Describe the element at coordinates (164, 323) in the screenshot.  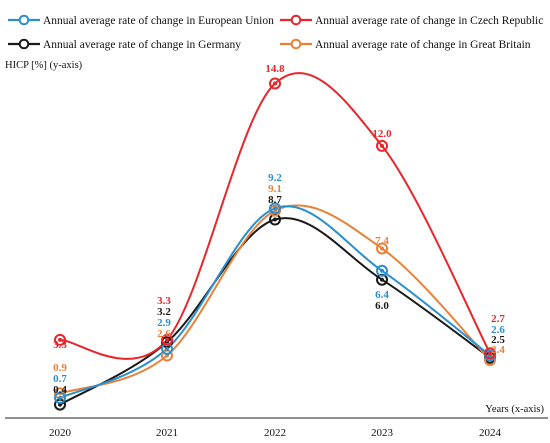
I see `data-label: 2.9` at that location.